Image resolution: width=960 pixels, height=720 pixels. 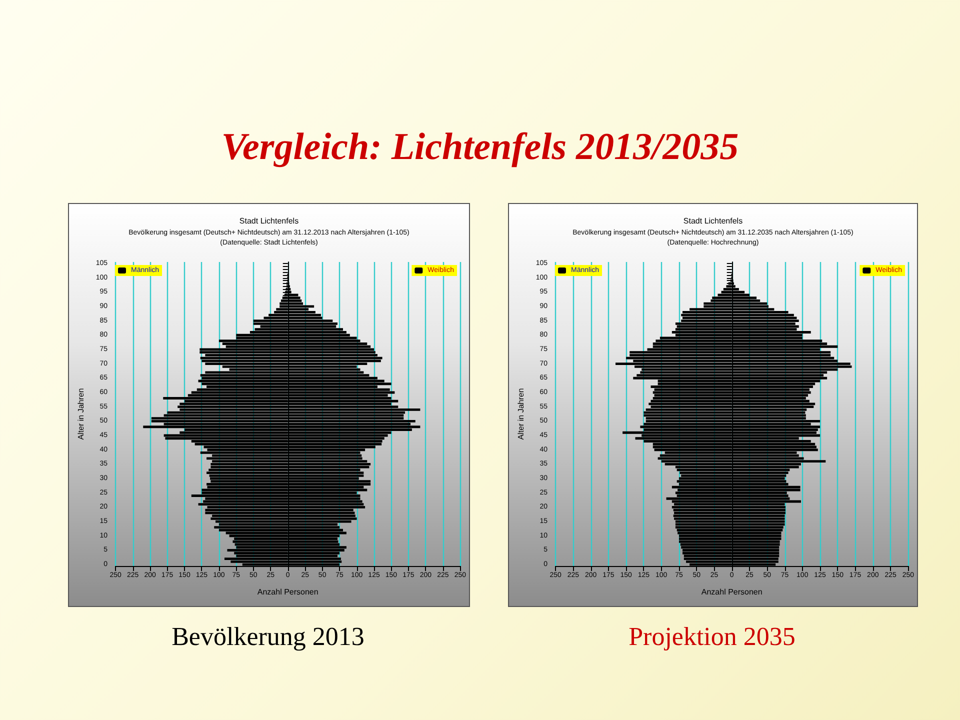 What do you see at coordinates (268, 637) in the screenshot?
I see `text: Bevölkerung 2013` at bounding box center [268, 637].